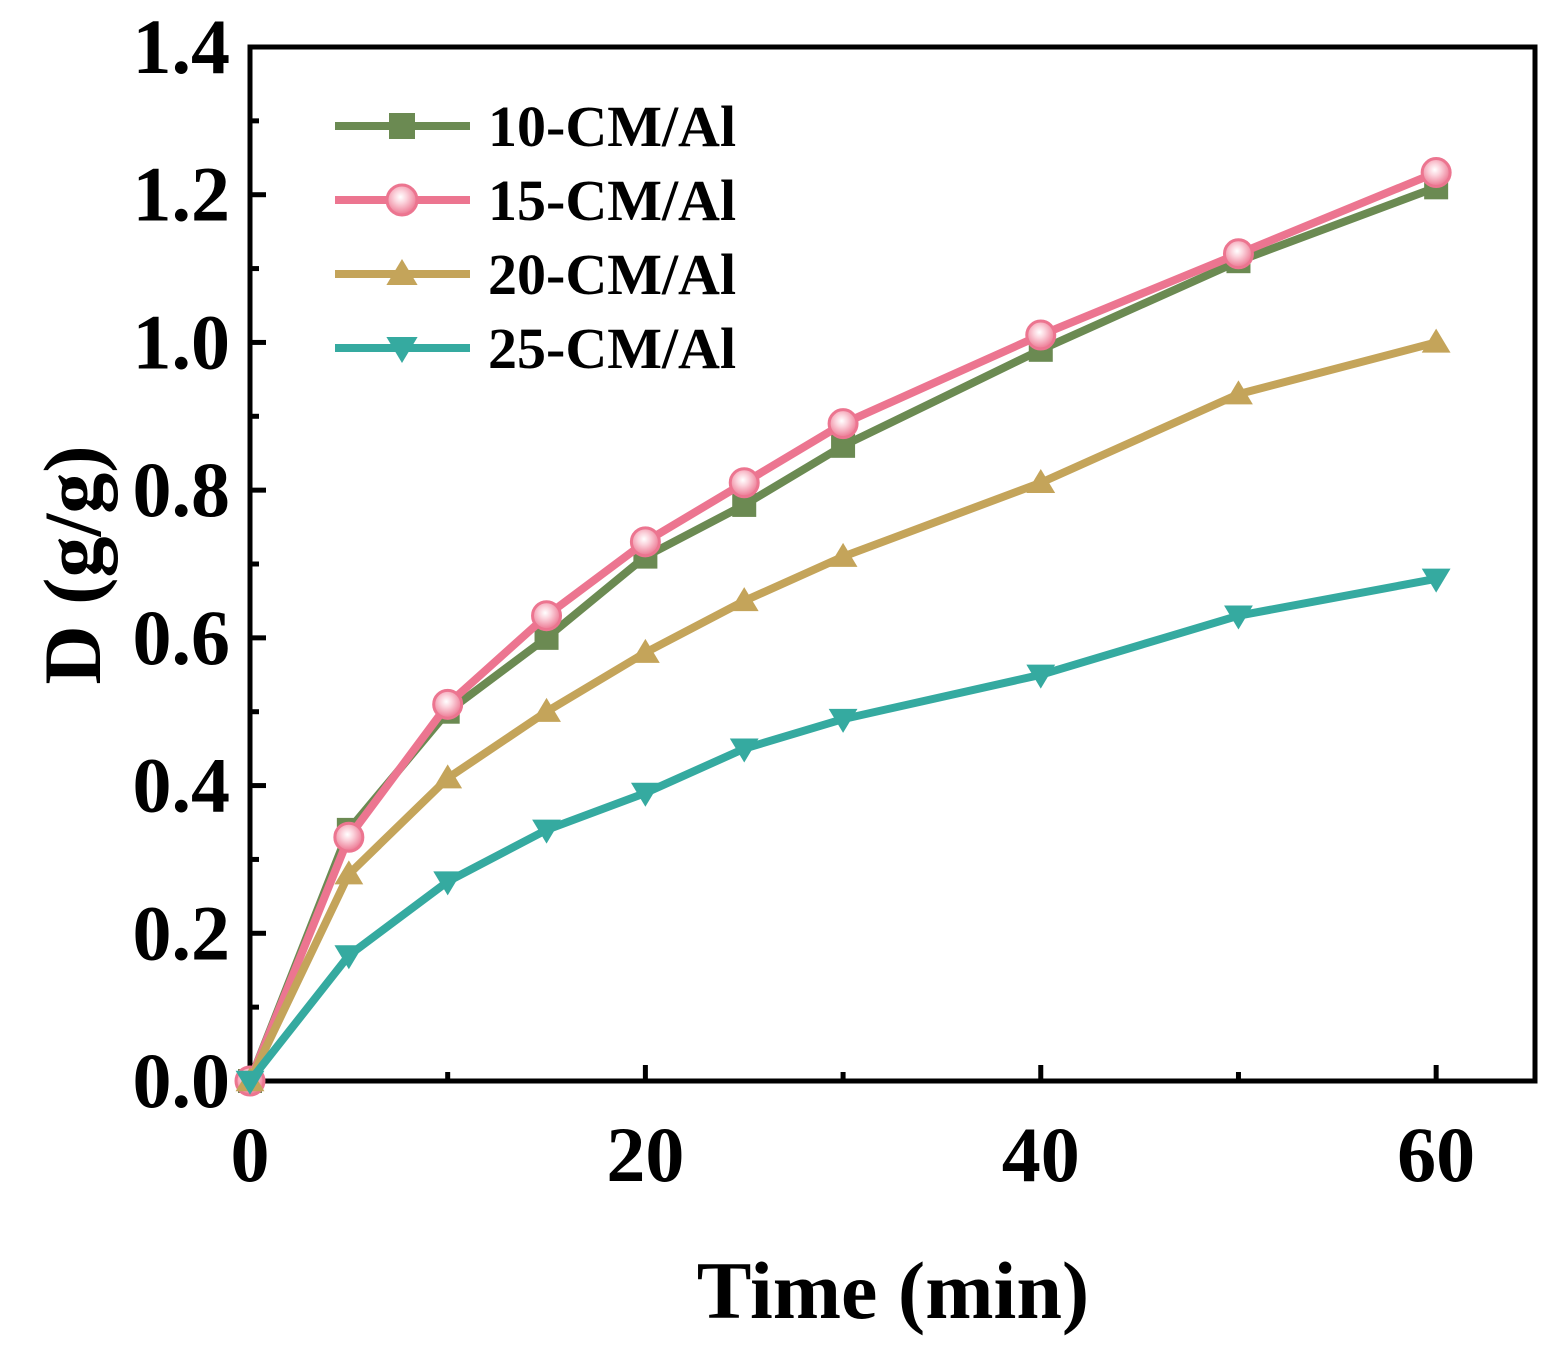 This screenshot has width=1554, height=1351. What do you see at coordinates (645, 1154) in the screenshot?
I see `x-tick-label: 20` at bounding box center [645, 1154].